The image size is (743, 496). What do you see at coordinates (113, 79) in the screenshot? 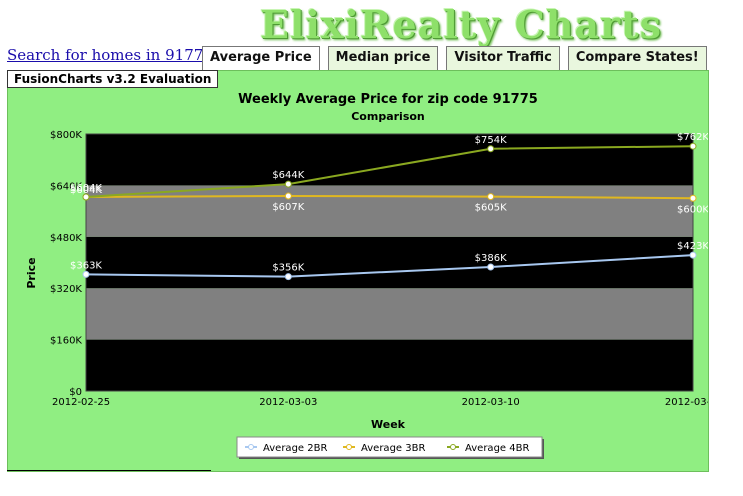
I see `evaluation-badge: FusionCharts v3.2 Evaluation` at bounding box center [113, 79].